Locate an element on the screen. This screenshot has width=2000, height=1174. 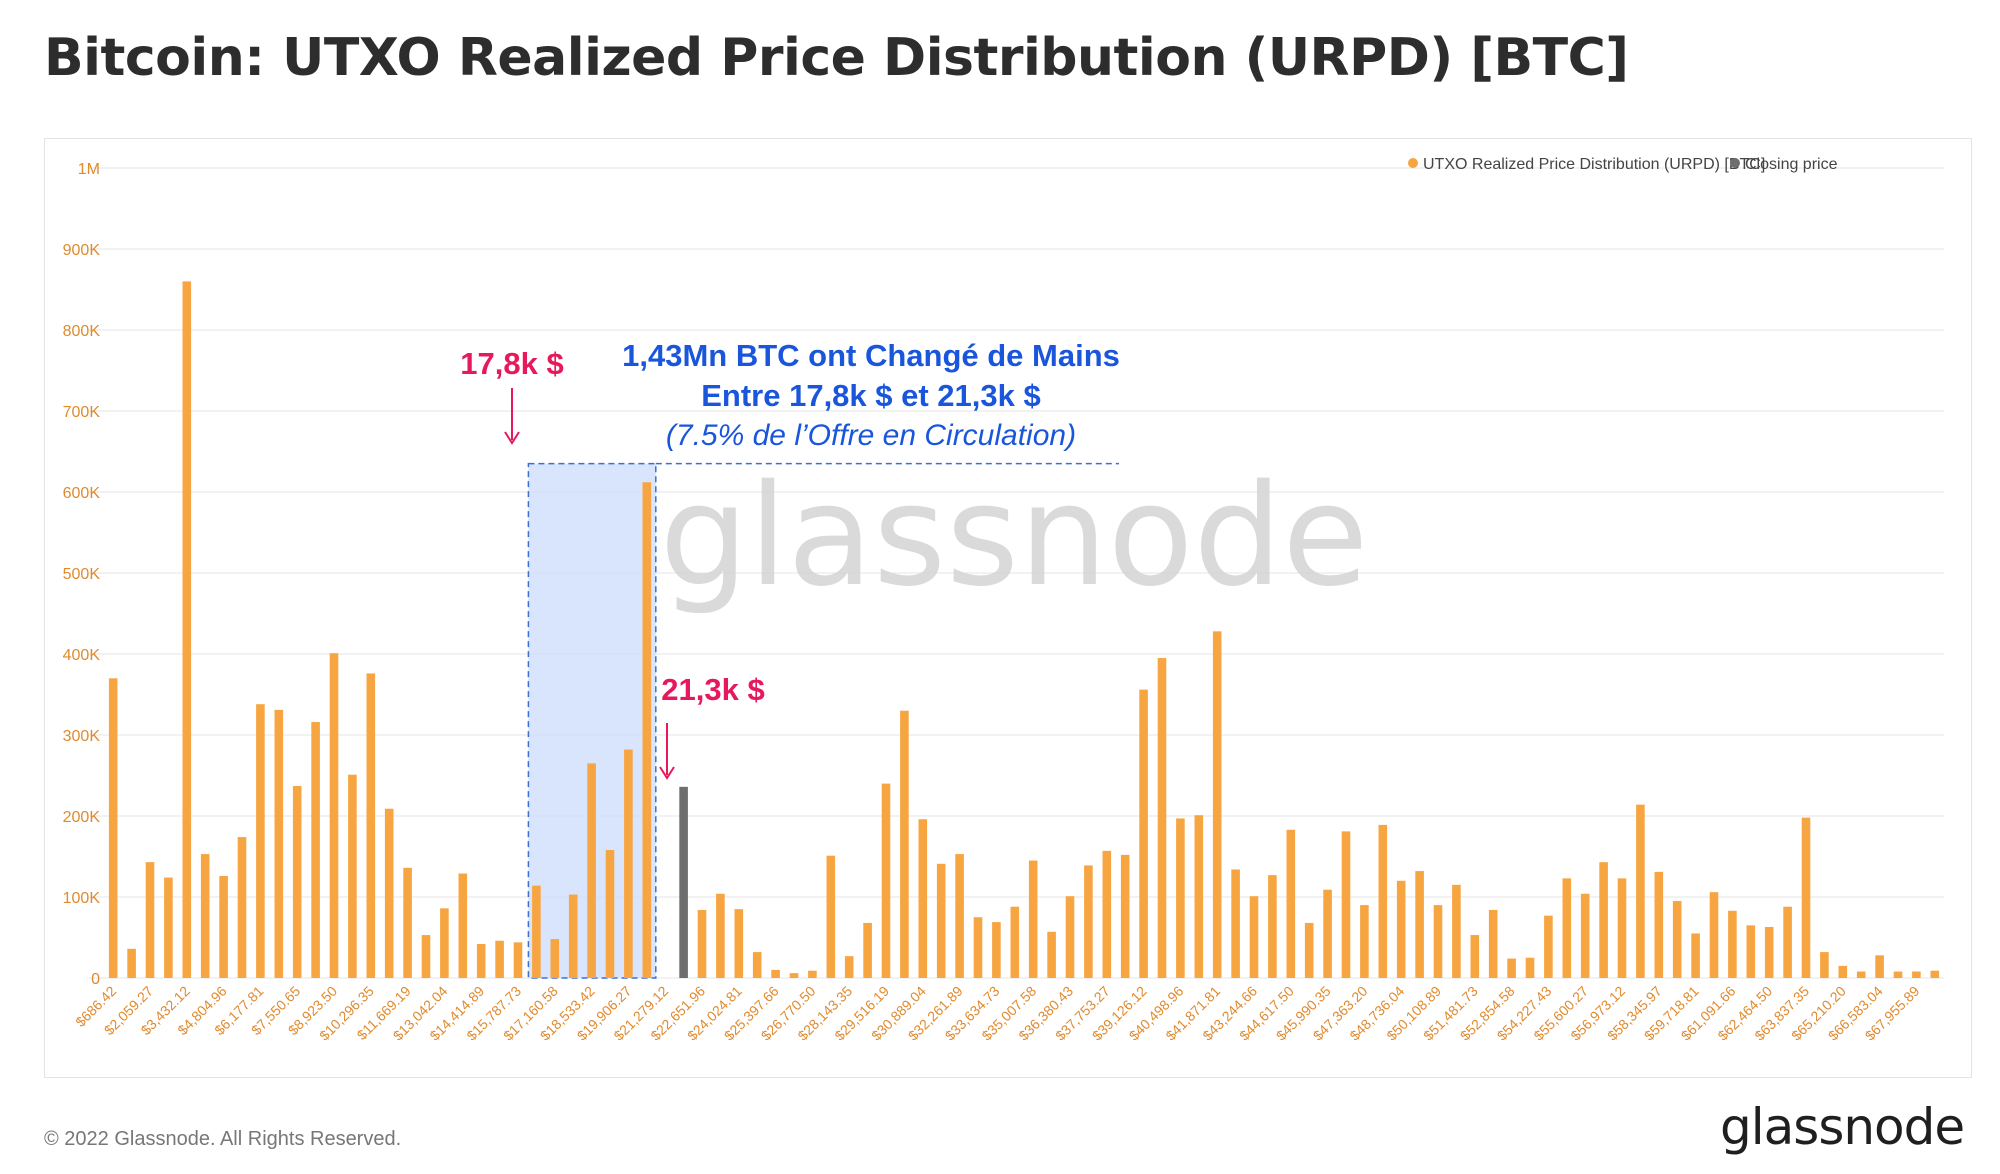
arrow-left-head is located at coordinates (512, 438).